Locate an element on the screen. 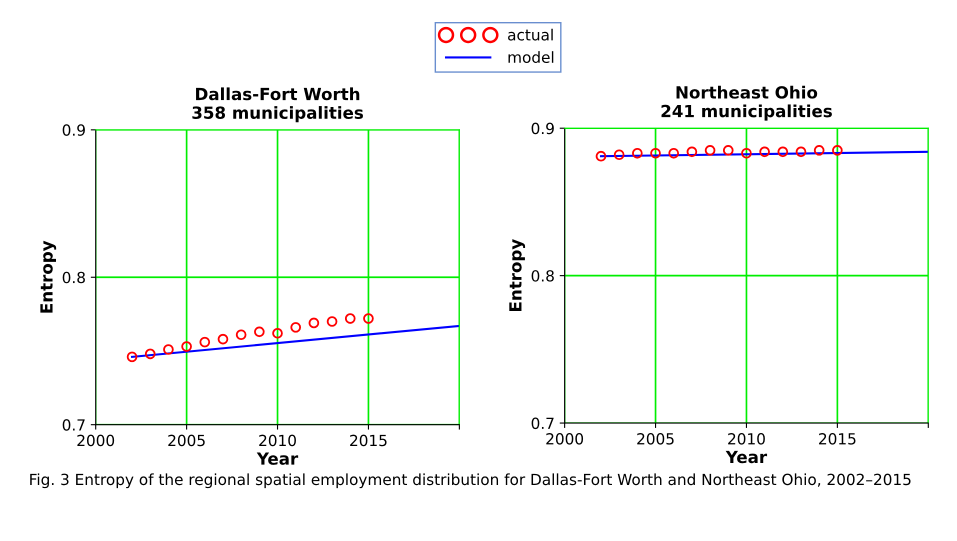 The height and width of the screenshot is (541, 957). chart-title: Northeast Ohio is located at coordinates (747, 92).